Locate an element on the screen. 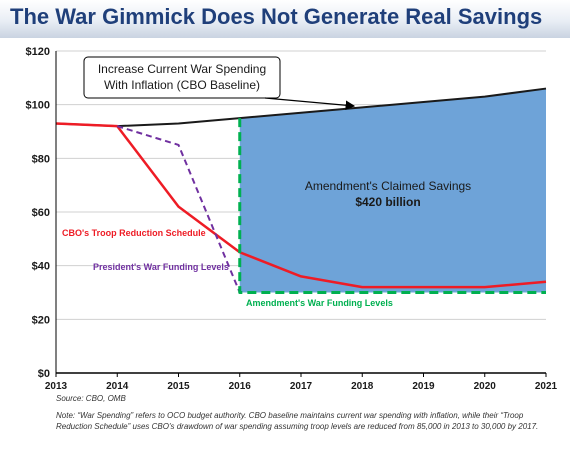 Image resolution: width=570 pixels, height=451 pixels. x-tick-label: 2013 is located at coordinates (56, 385).